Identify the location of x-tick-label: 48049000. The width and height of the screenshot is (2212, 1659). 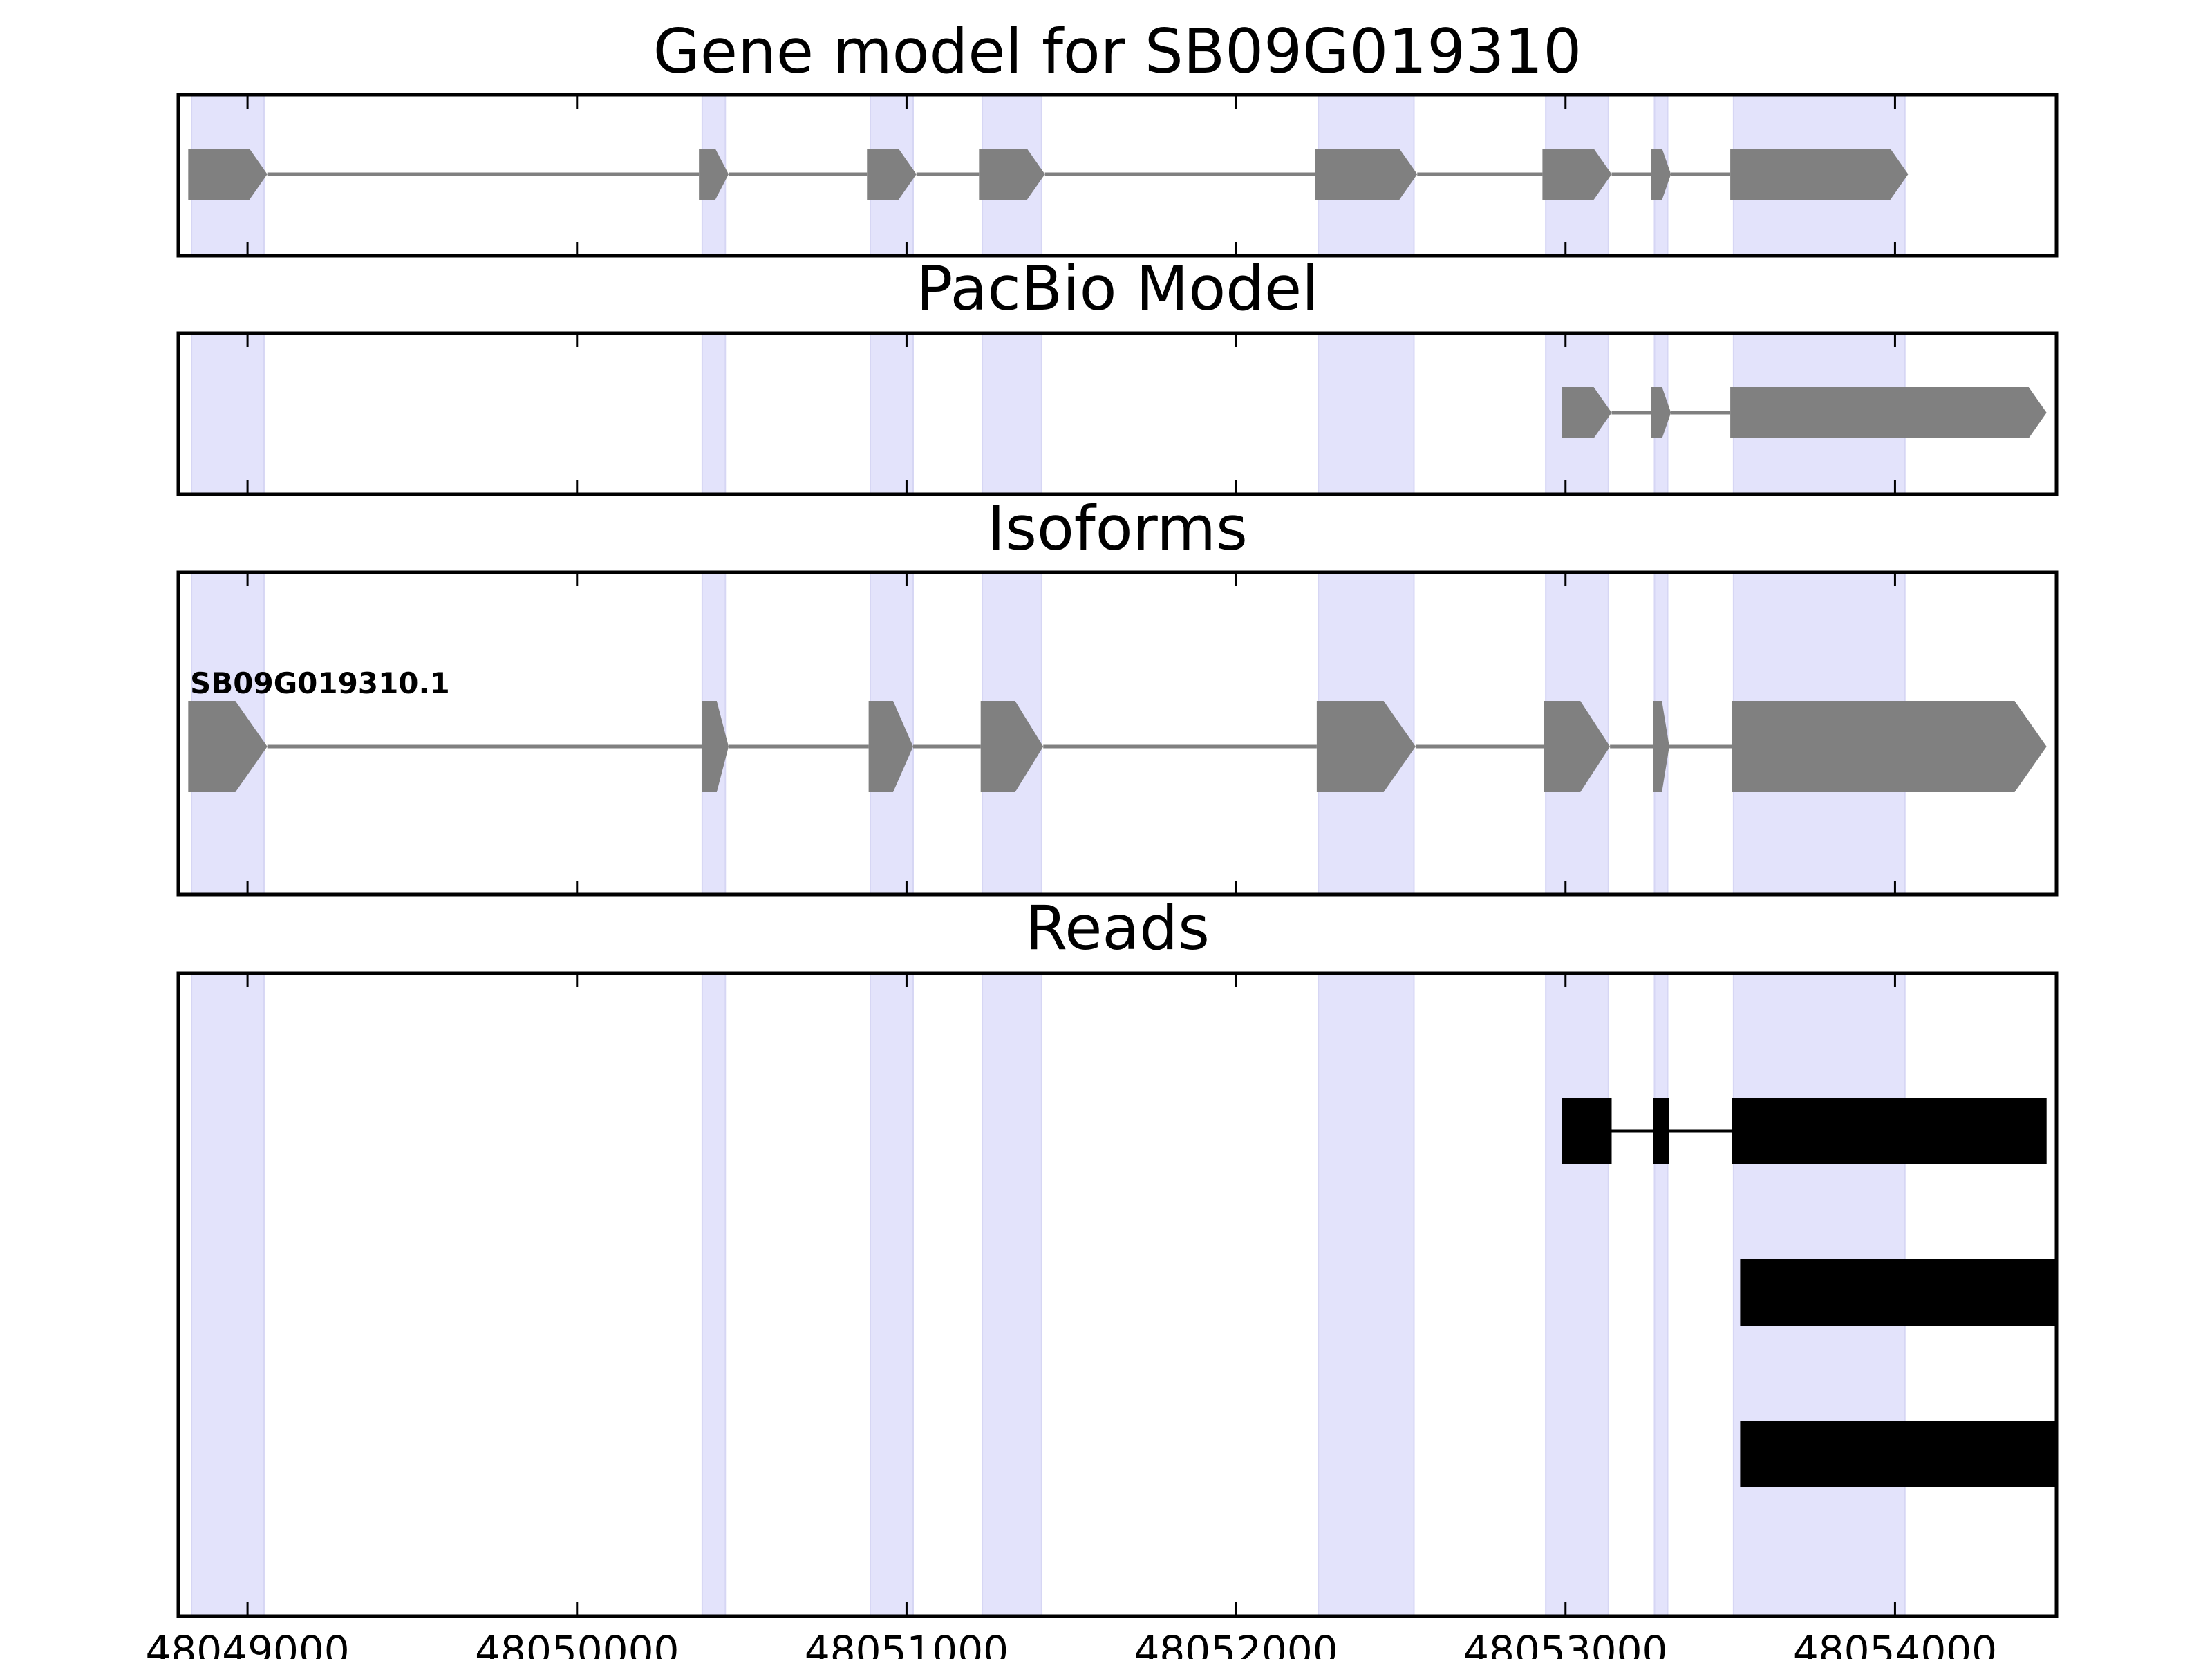
(247, 1643).